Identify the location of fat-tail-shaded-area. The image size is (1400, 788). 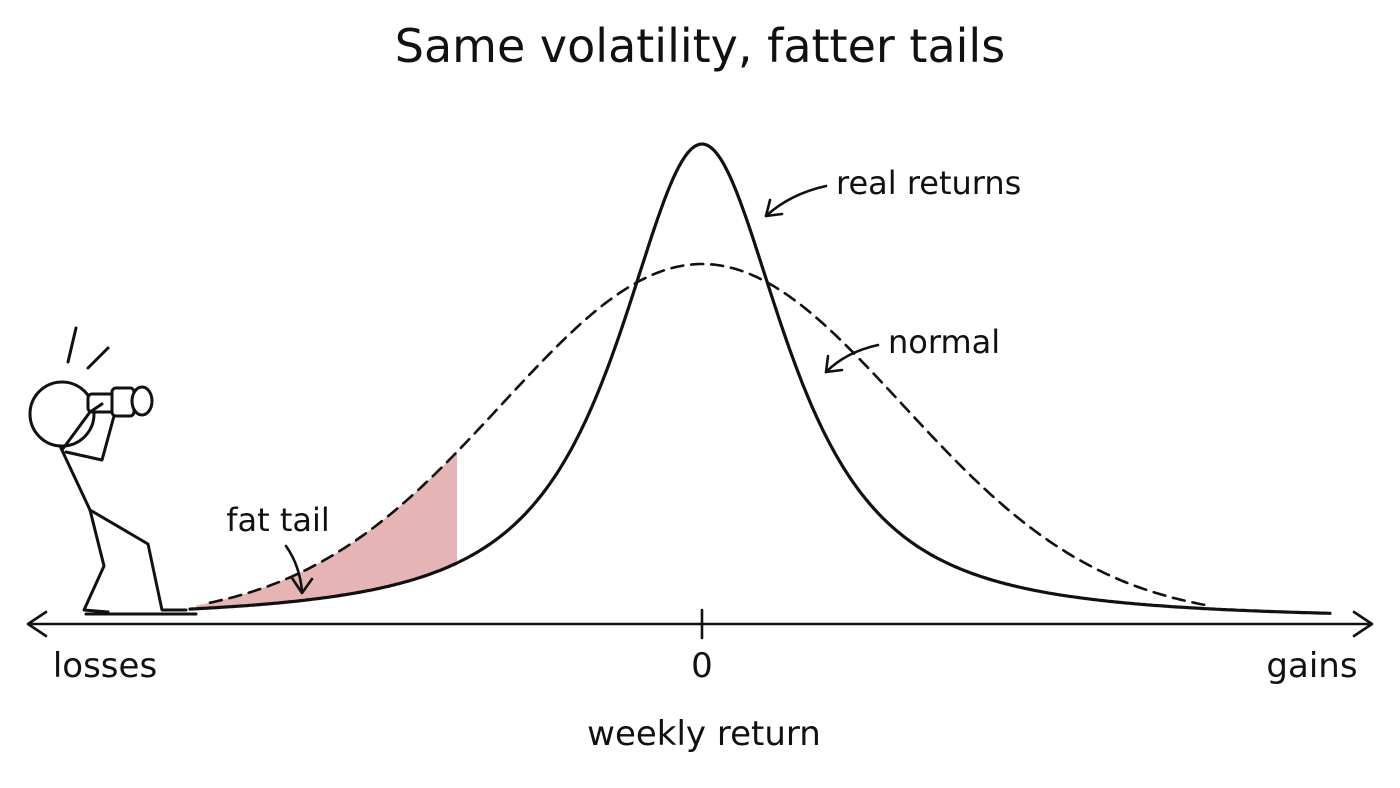
(326, 530).